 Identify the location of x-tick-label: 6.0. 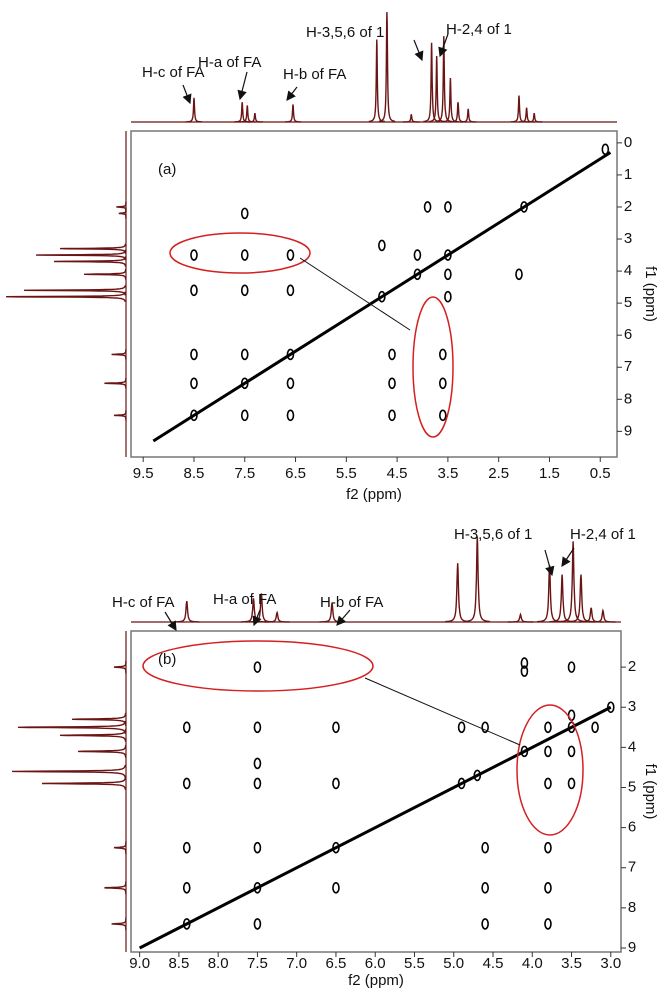
(375, 963).